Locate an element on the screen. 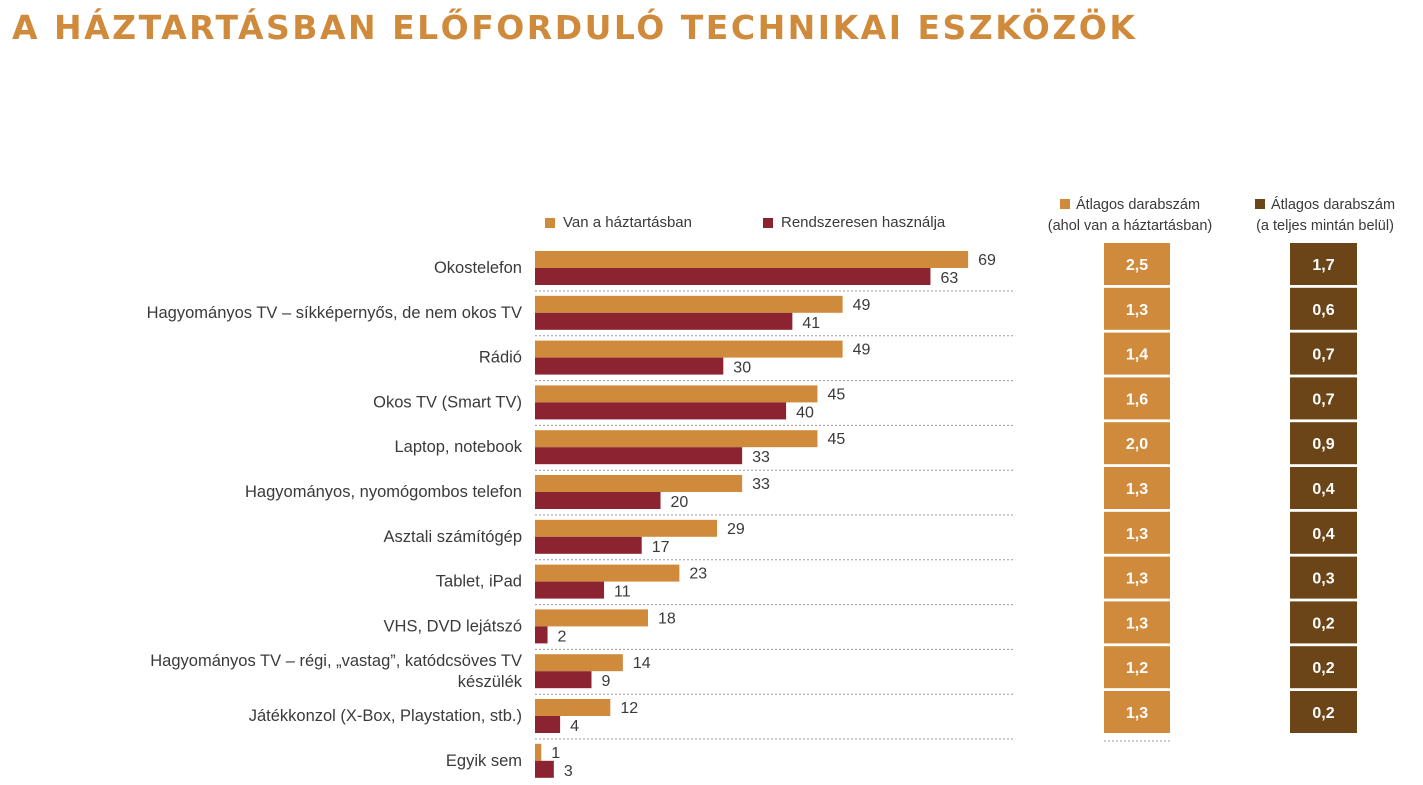  legend-item-rendszeresen: Rendszeresen használja is located at coordinates (854, 222).